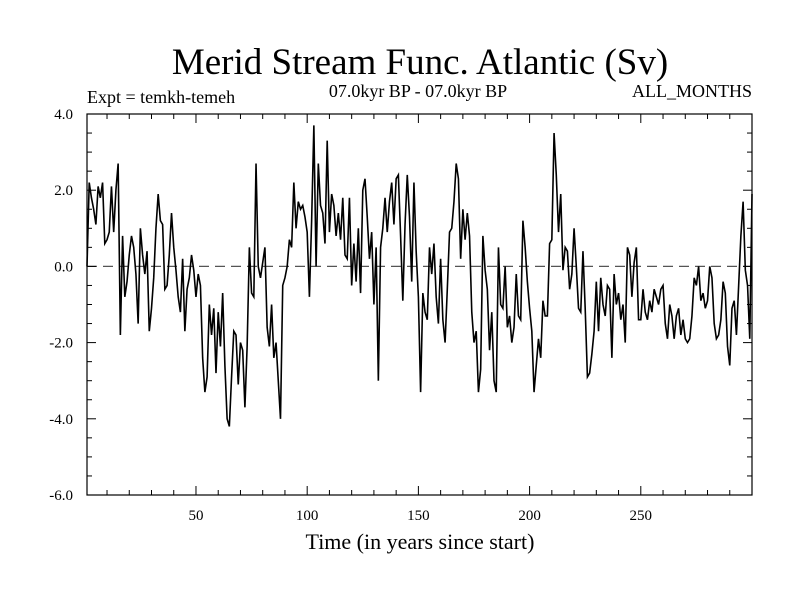 This screenshot has height=600, width=800. I want to click on y-tick-label: -4.0, so click(61, 420).